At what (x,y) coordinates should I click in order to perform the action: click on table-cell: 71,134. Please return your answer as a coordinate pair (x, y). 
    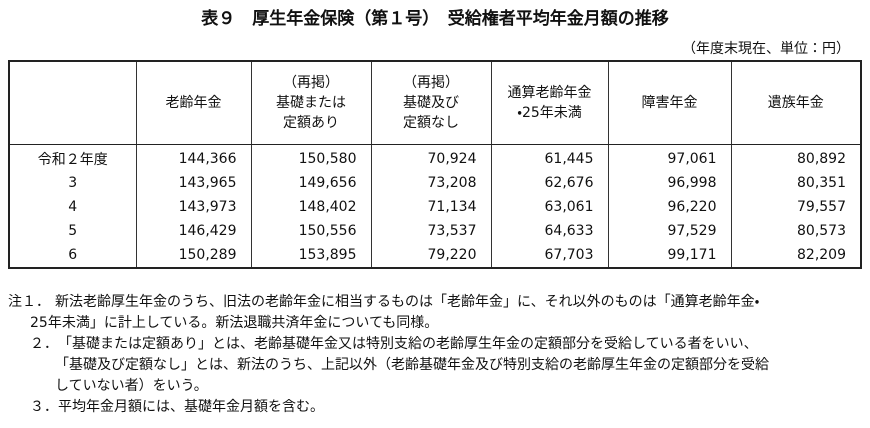
    Looking at the image, I should click on (430, 207).